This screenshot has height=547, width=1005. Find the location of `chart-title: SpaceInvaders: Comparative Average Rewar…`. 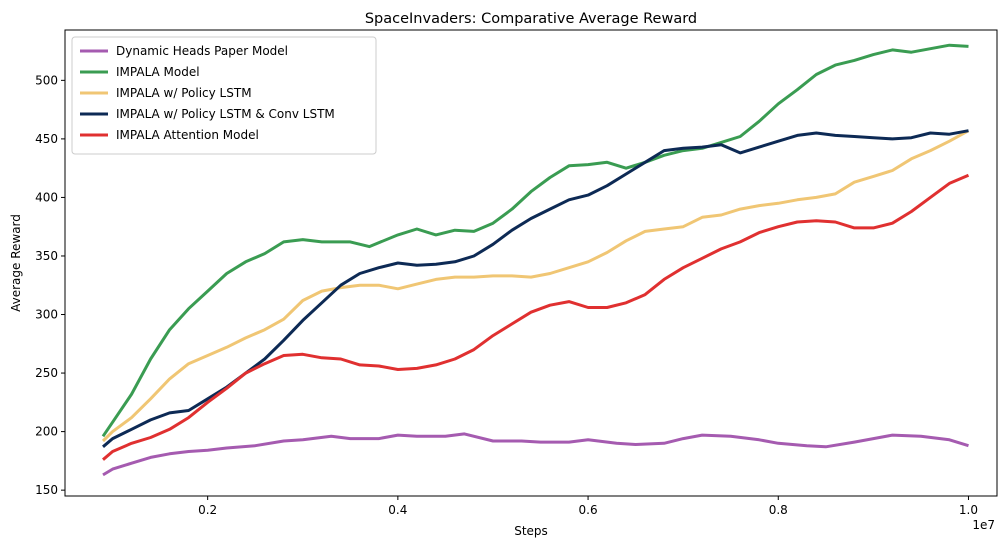

chart-title: SpaceInvaders: Comparative Average Rewar… is located at coordinates (531, 19).